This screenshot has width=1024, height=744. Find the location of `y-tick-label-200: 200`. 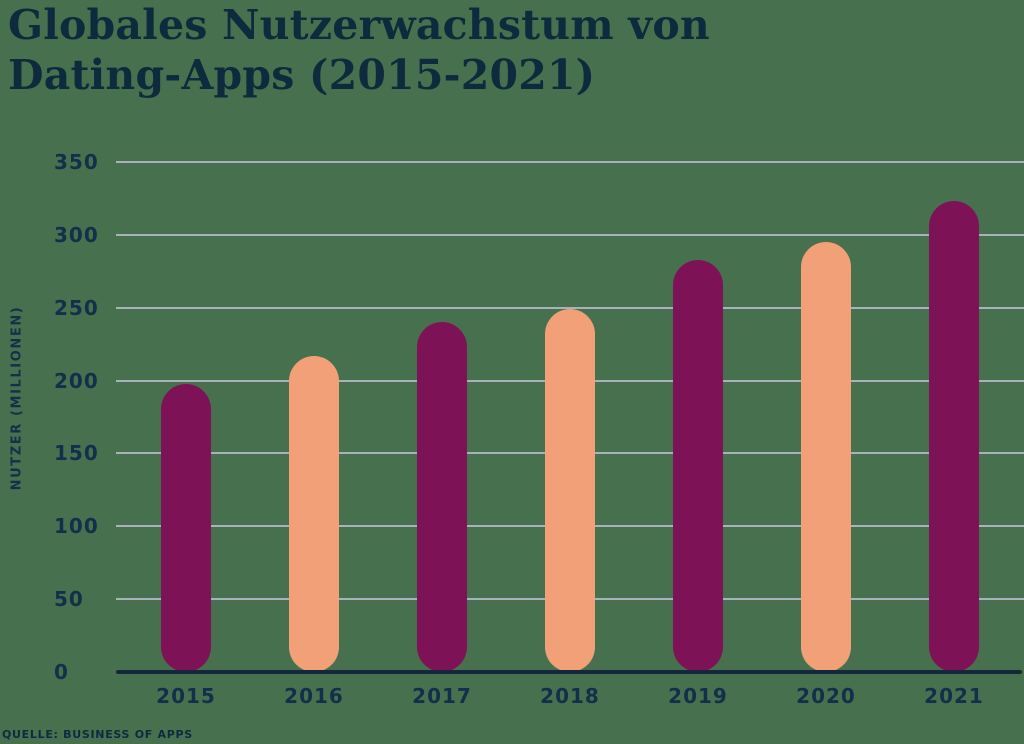

y-tick-label-200: 200 is located at coordinates (76, 380).